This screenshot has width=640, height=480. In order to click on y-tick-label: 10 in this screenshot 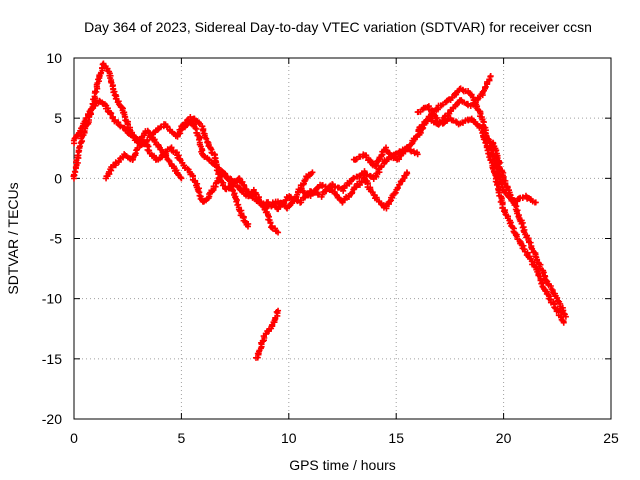, I will do `click(54, 58)`.